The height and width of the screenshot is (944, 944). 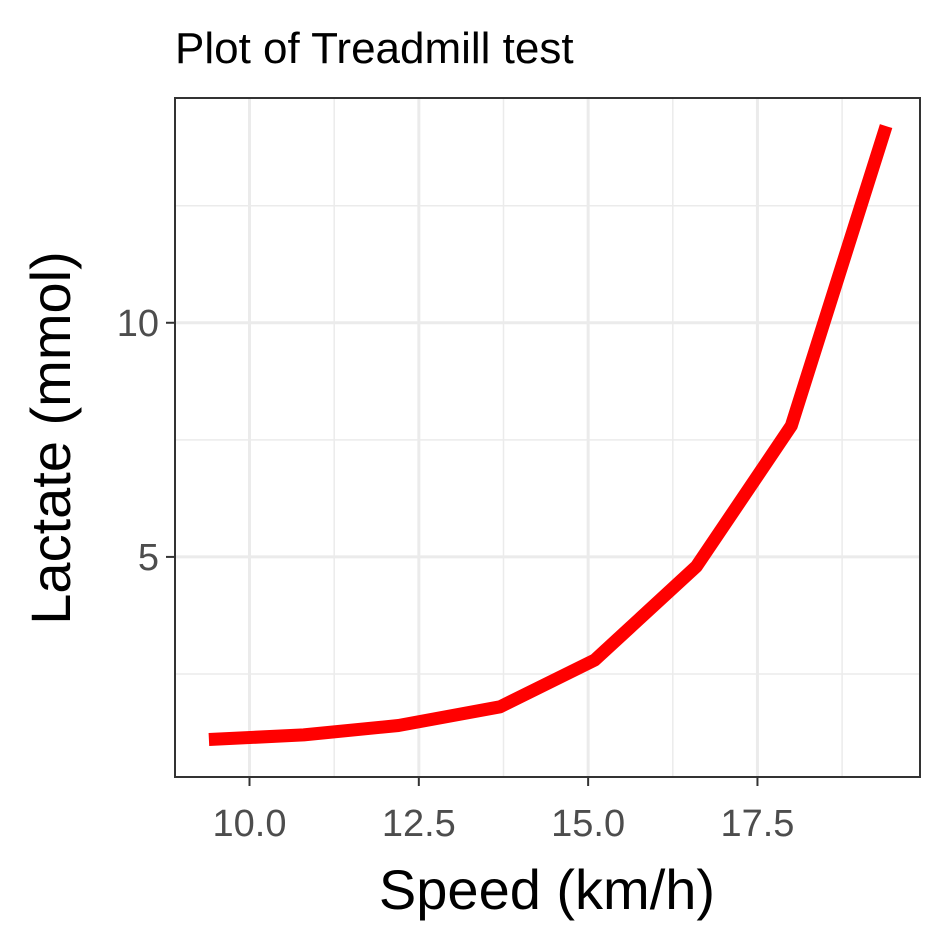 I want to click on x-axis-title: Speed (km/h), so click(x=547, y=889).